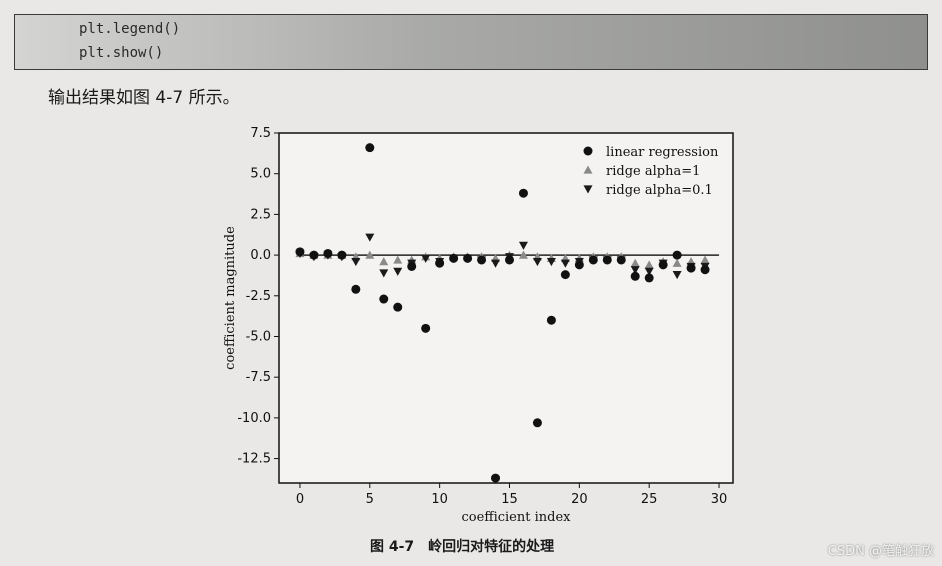  What do you see at coordinates (659, 190) in the screenshot?
I see `legend-label: ridge alpha=0.1` at bounding box center [659, 190].